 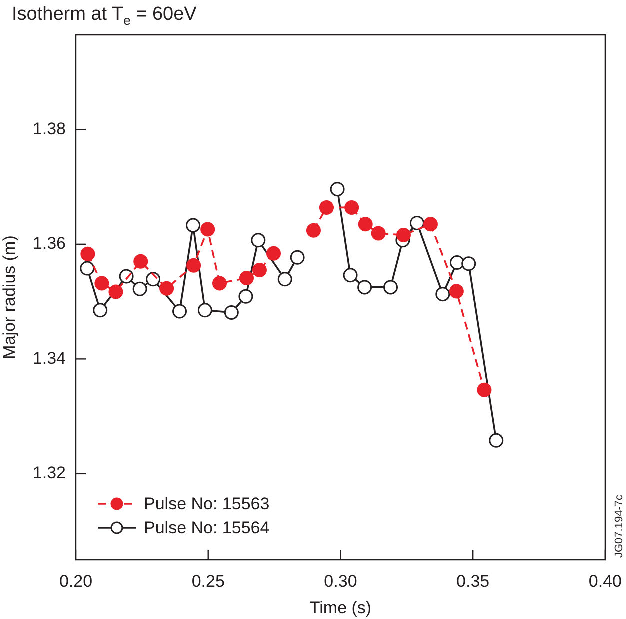 I want to click on x-tick-label: 0.40, so click(x=605, y=581).